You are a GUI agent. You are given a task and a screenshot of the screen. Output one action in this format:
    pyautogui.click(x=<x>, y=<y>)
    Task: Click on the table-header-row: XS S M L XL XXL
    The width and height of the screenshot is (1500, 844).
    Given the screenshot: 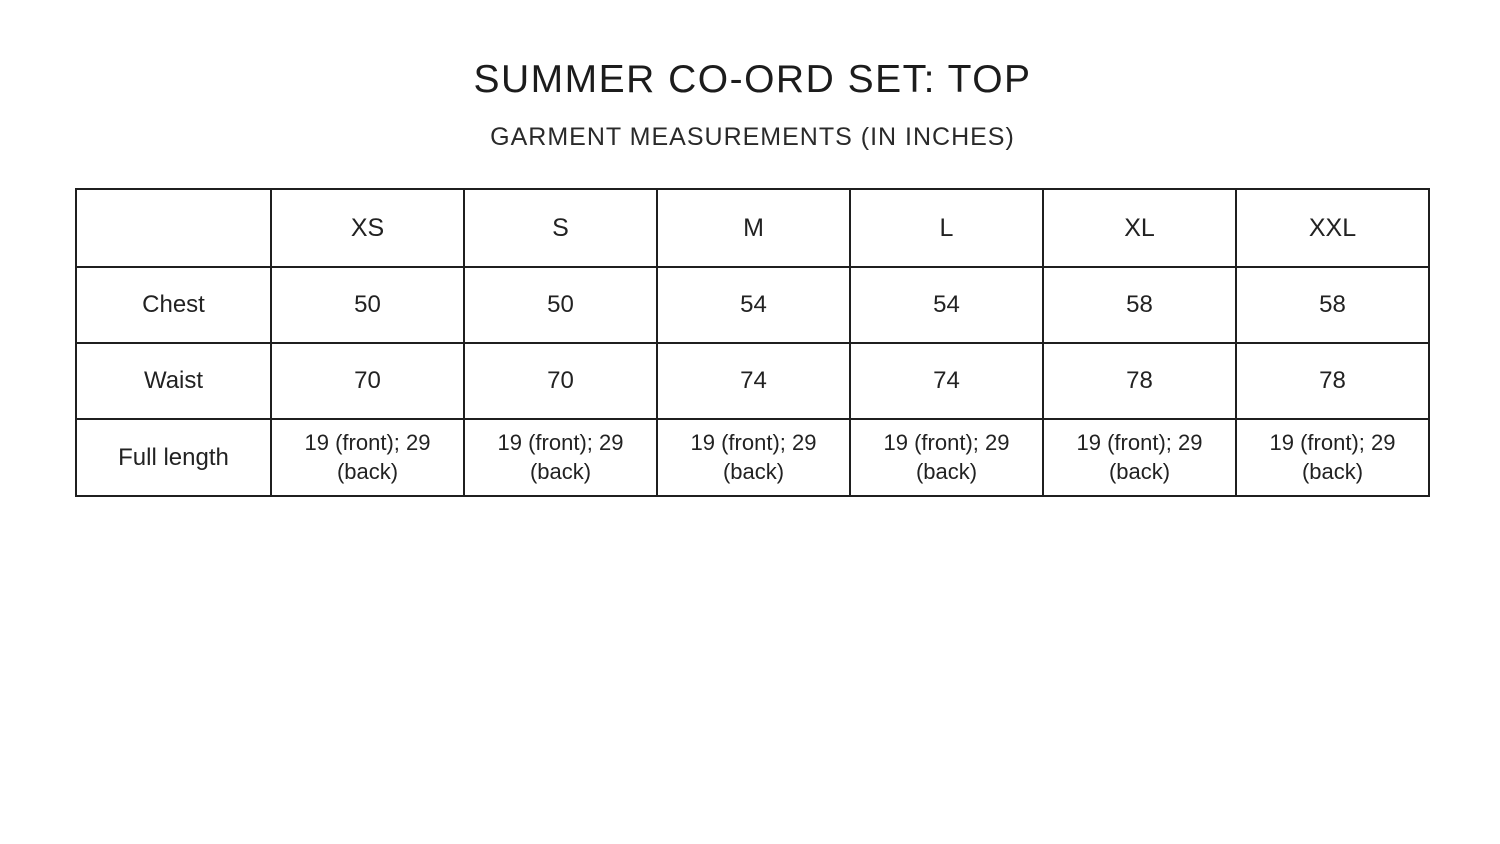 What is the action you would take?
    pyautogui.click(x=752, y=228)
    